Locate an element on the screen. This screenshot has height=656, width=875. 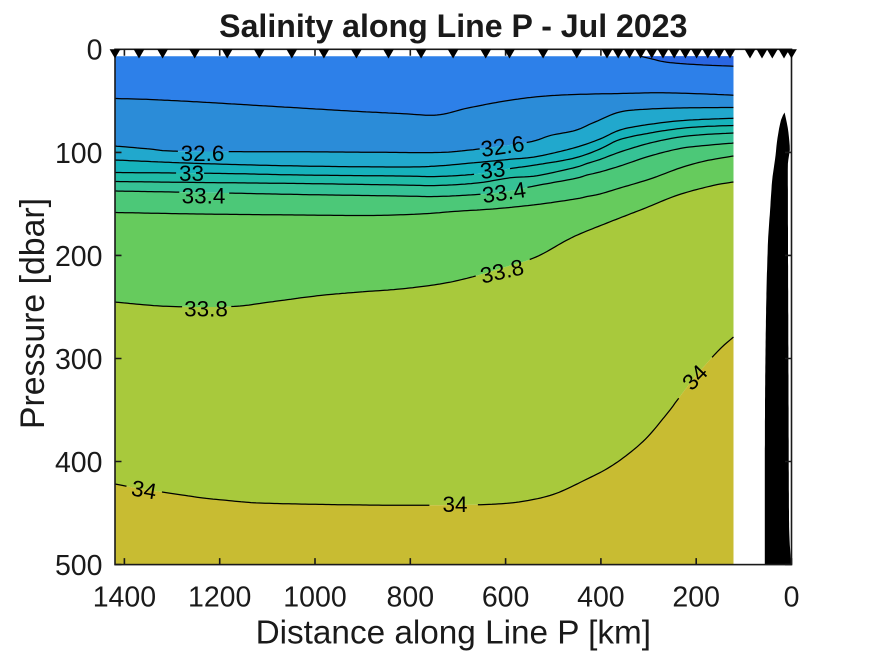
svg-text: 1200 is located at coordinates (219, 597).